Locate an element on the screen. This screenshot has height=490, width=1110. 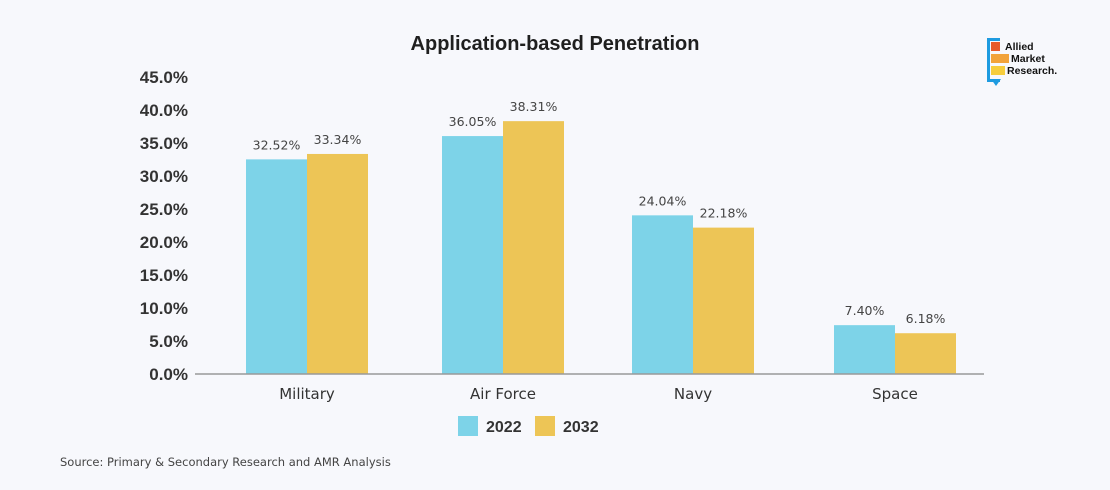
logo-text-line-3: Research. is located at coordinates (1032, 71).